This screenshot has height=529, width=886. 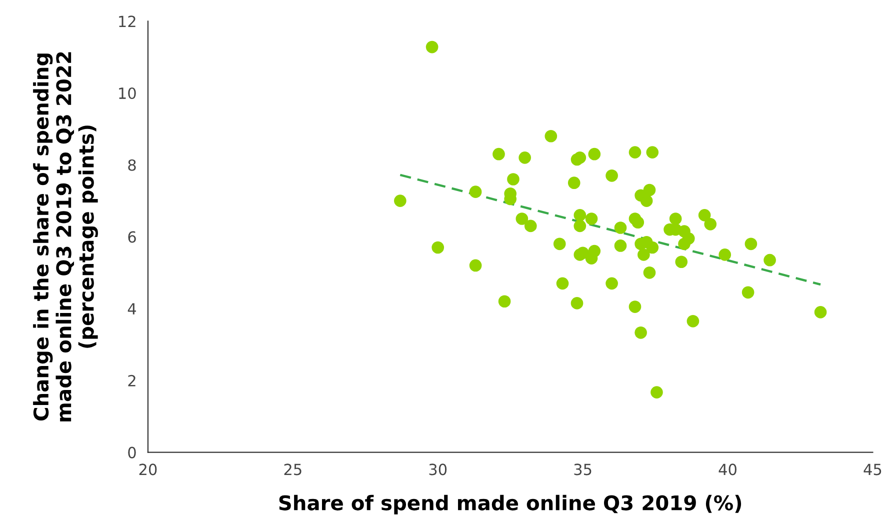 What do you see at coordinates (127, 21) in the screenshot?
I see `y-tick-label: 12` at bounding box center [127, 21].